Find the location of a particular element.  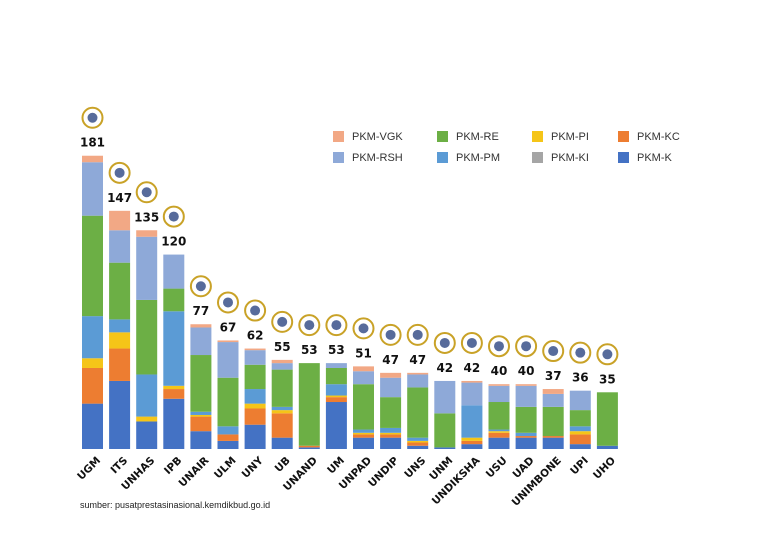

x-label-ipb: IPB is located at coordinates (173, 466).